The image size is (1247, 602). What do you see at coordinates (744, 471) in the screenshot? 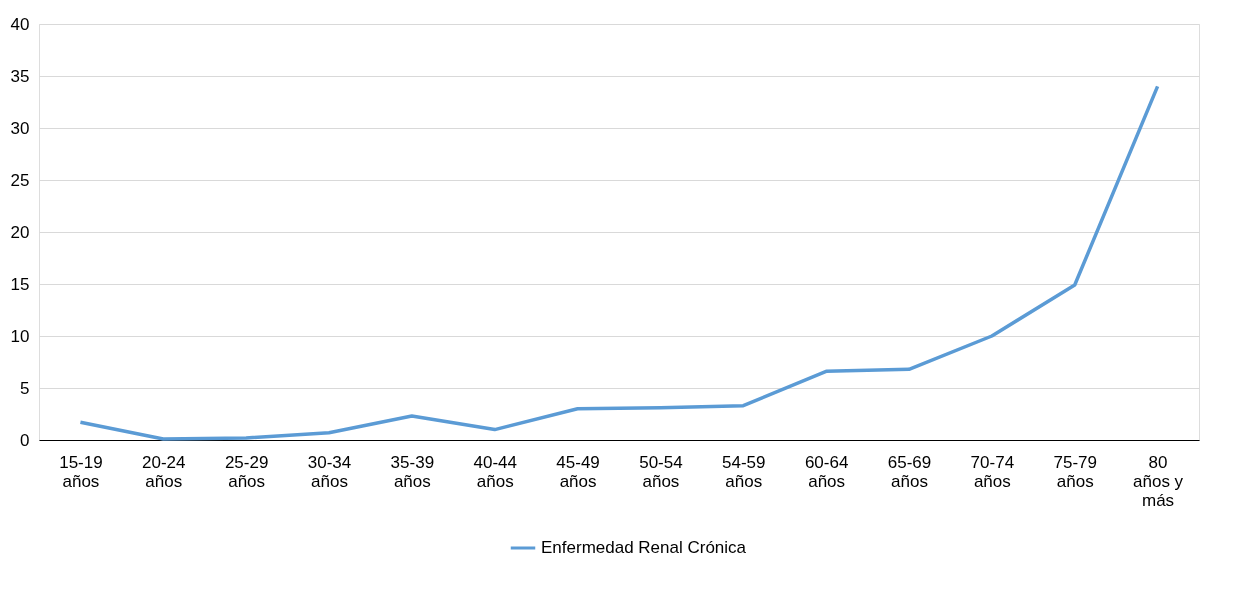
I see `x-tick-label: 54-59 años` at bounding box center [744, 471].